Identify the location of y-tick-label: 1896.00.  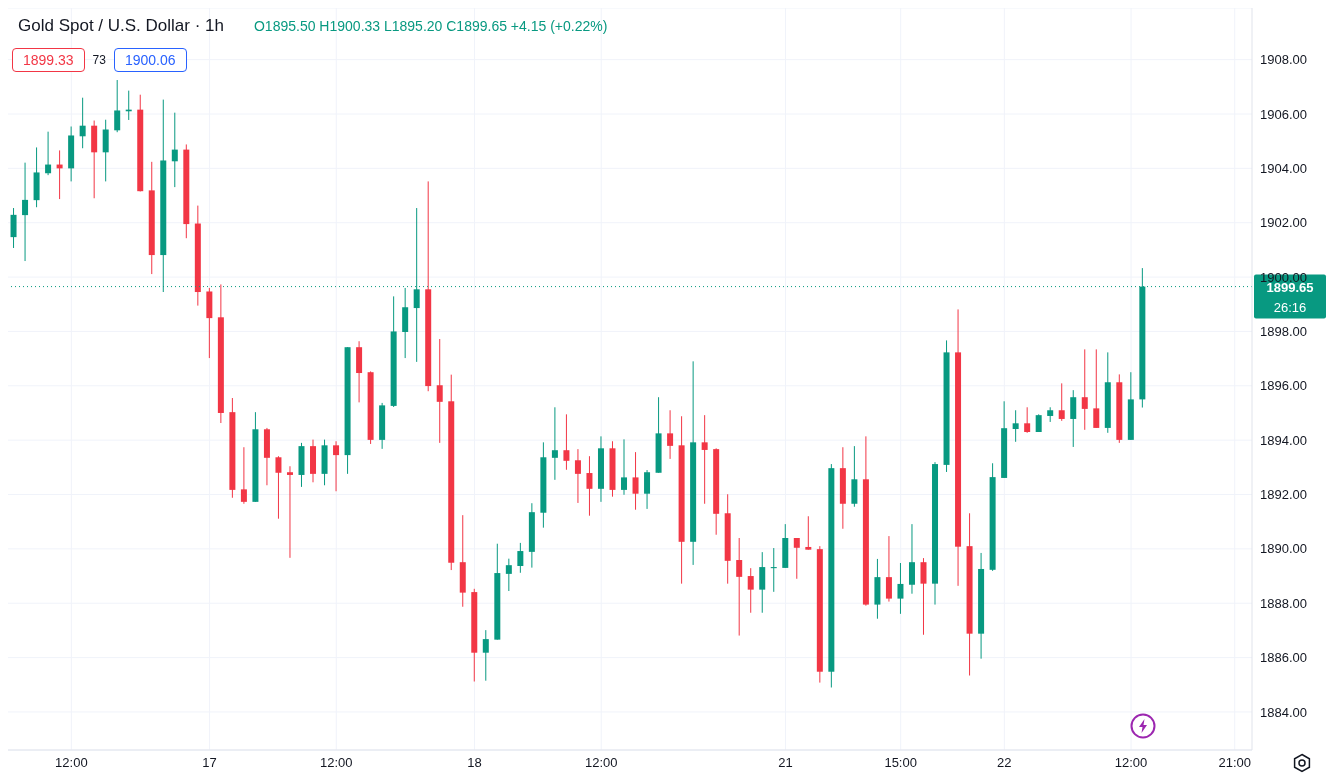
(1283, 386).